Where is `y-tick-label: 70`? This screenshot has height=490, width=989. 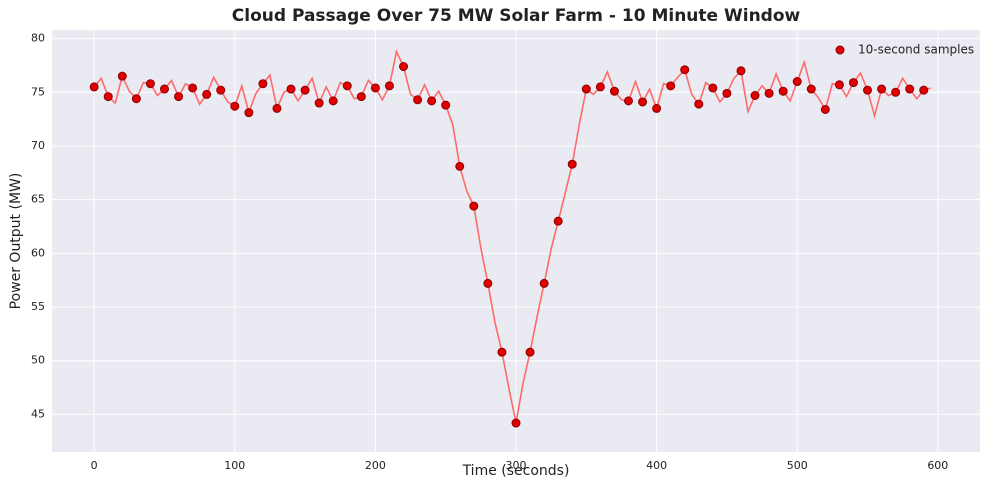
y-tick-label: 70 is located at coordinates (38, 145).